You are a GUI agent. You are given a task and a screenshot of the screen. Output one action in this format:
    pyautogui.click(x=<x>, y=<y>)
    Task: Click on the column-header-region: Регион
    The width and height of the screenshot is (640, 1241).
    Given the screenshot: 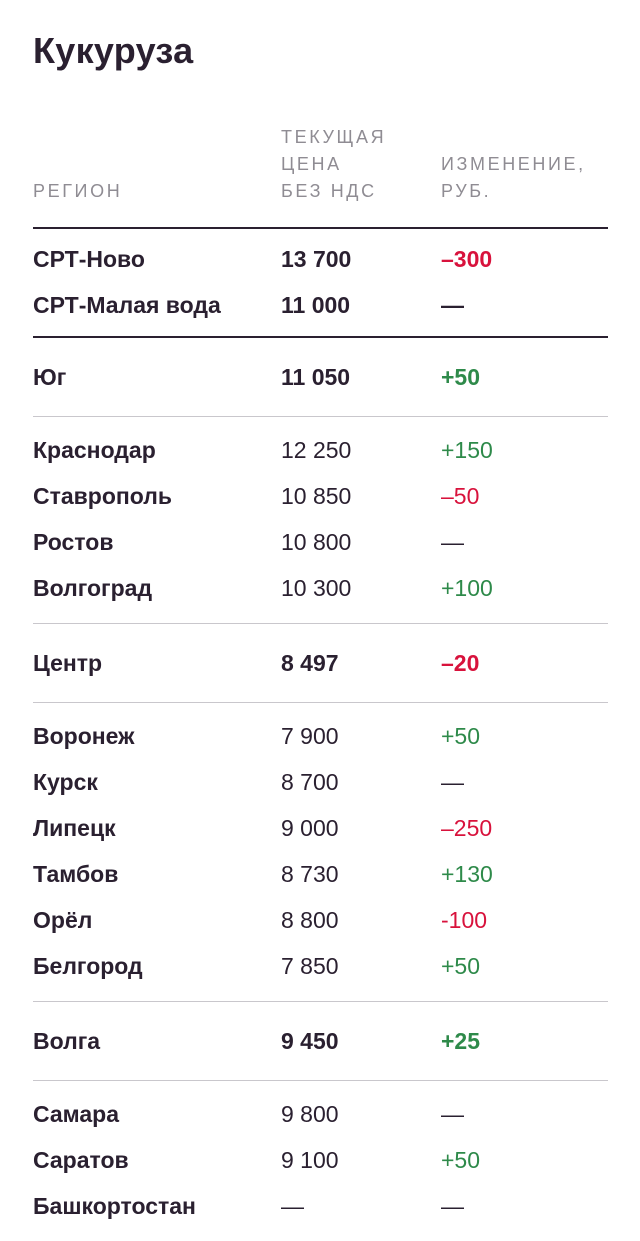 What is the action you would take?
    pyautogui.click(x=78, y=191)
    